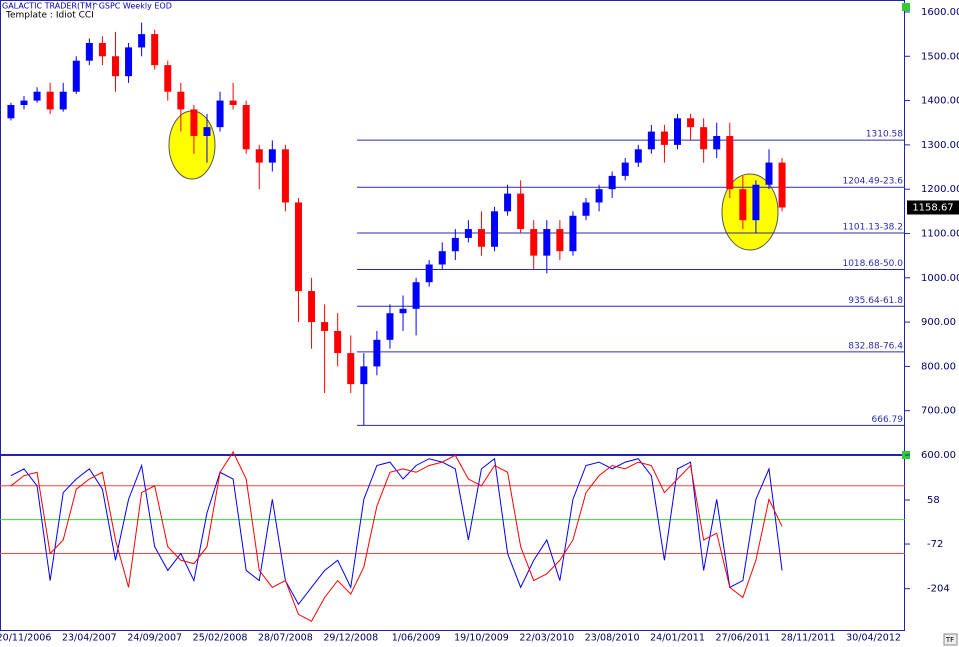 The width and height of the screenshot is (959, 647). Describe the element at coordinates (742, 638) in the screenshot. I see `x-tick-label: 27/06/2011` at that location.